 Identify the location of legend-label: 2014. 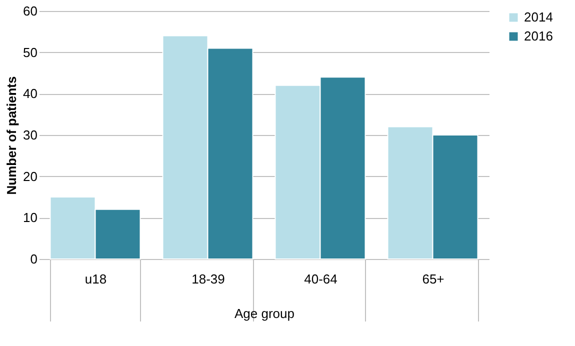
(538, 17).